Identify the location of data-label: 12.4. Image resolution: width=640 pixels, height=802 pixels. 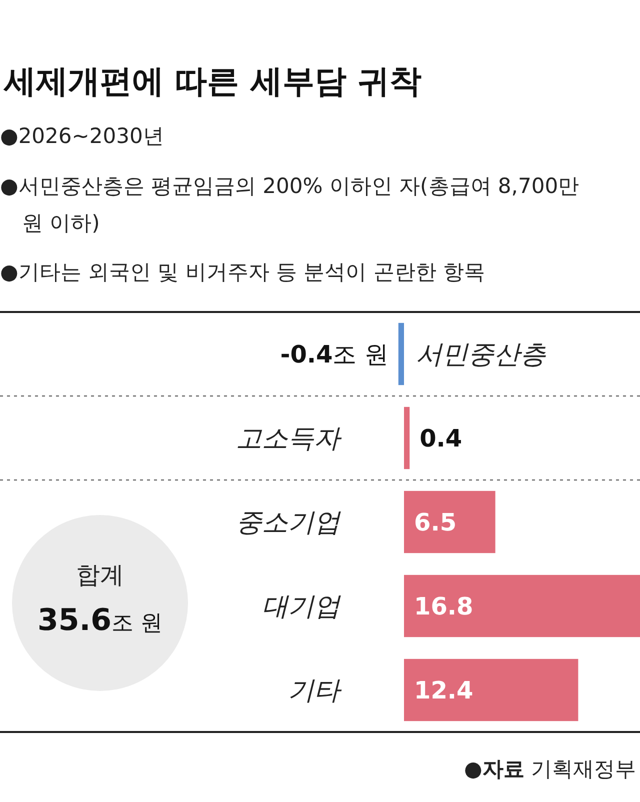
(444, 690).